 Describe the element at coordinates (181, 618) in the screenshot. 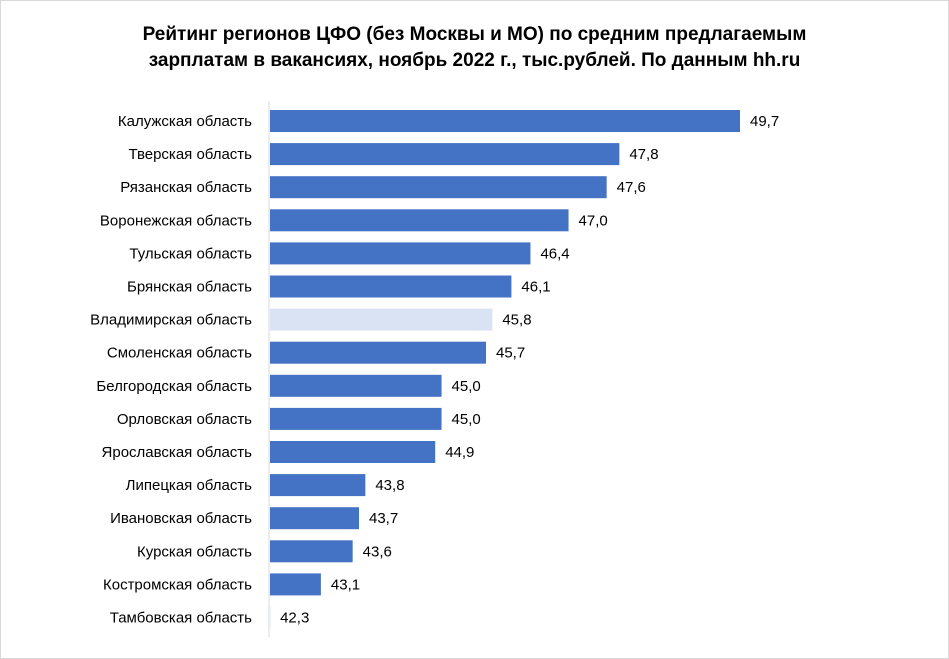

I see `category-label: Тамбовская область` at that location.